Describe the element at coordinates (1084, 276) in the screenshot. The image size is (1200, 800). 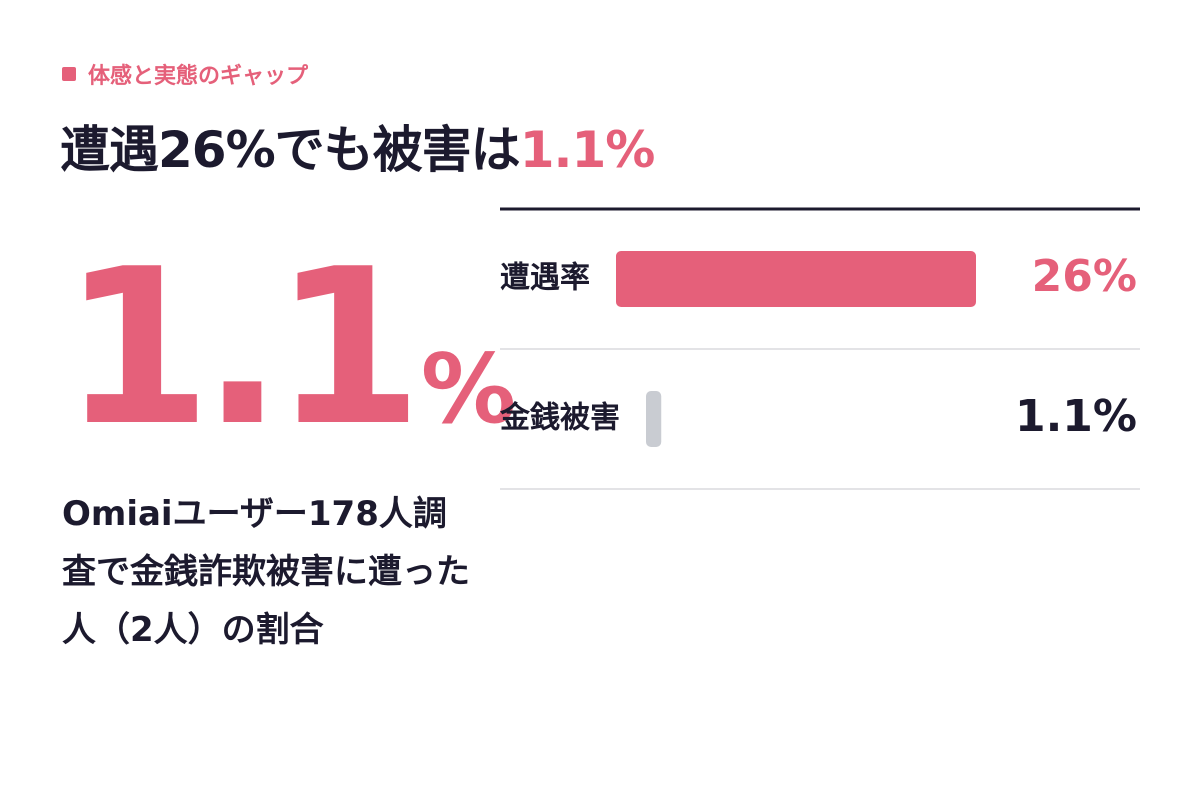
I see `value-label: 26%` at that location.